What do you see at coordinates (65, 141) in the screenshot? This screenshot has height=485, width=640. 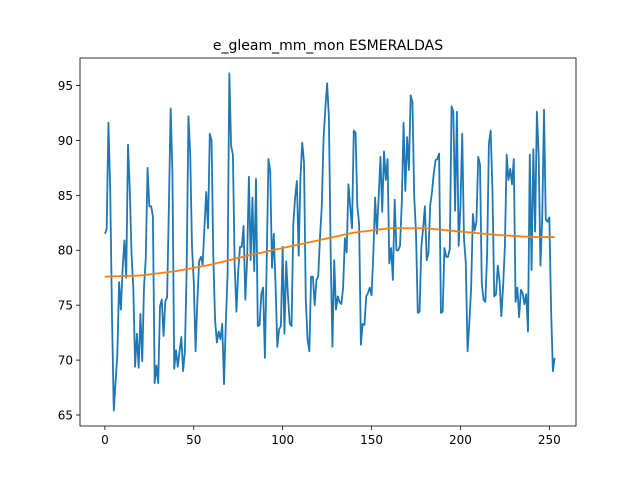 I see `y-tick-label: 90` at bounding box center [65, 141].